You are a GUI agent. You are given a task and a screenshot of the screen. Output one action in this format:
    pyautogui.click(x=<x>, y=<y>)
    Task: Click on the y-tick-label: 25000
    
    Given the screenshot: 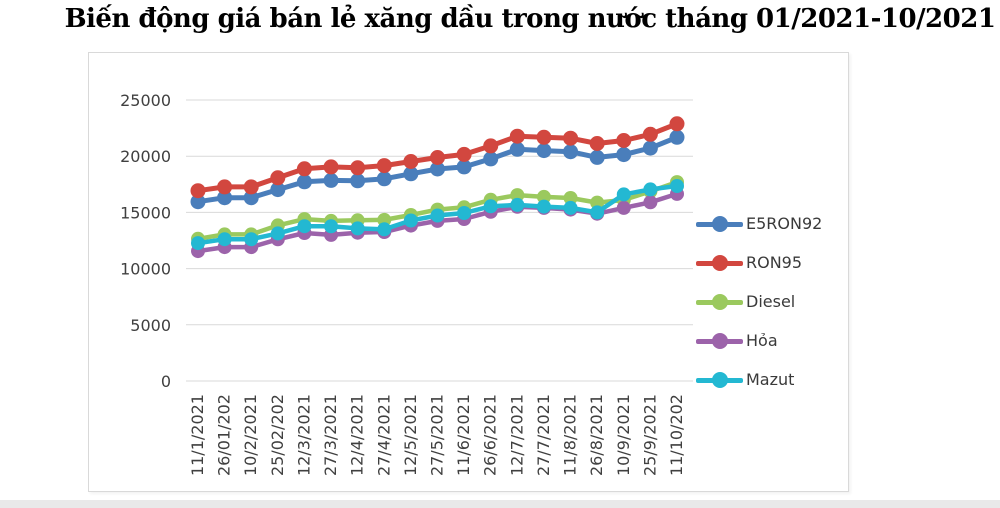 What is the action you would take?
    pyautogui.click(x=145, y=100)
    